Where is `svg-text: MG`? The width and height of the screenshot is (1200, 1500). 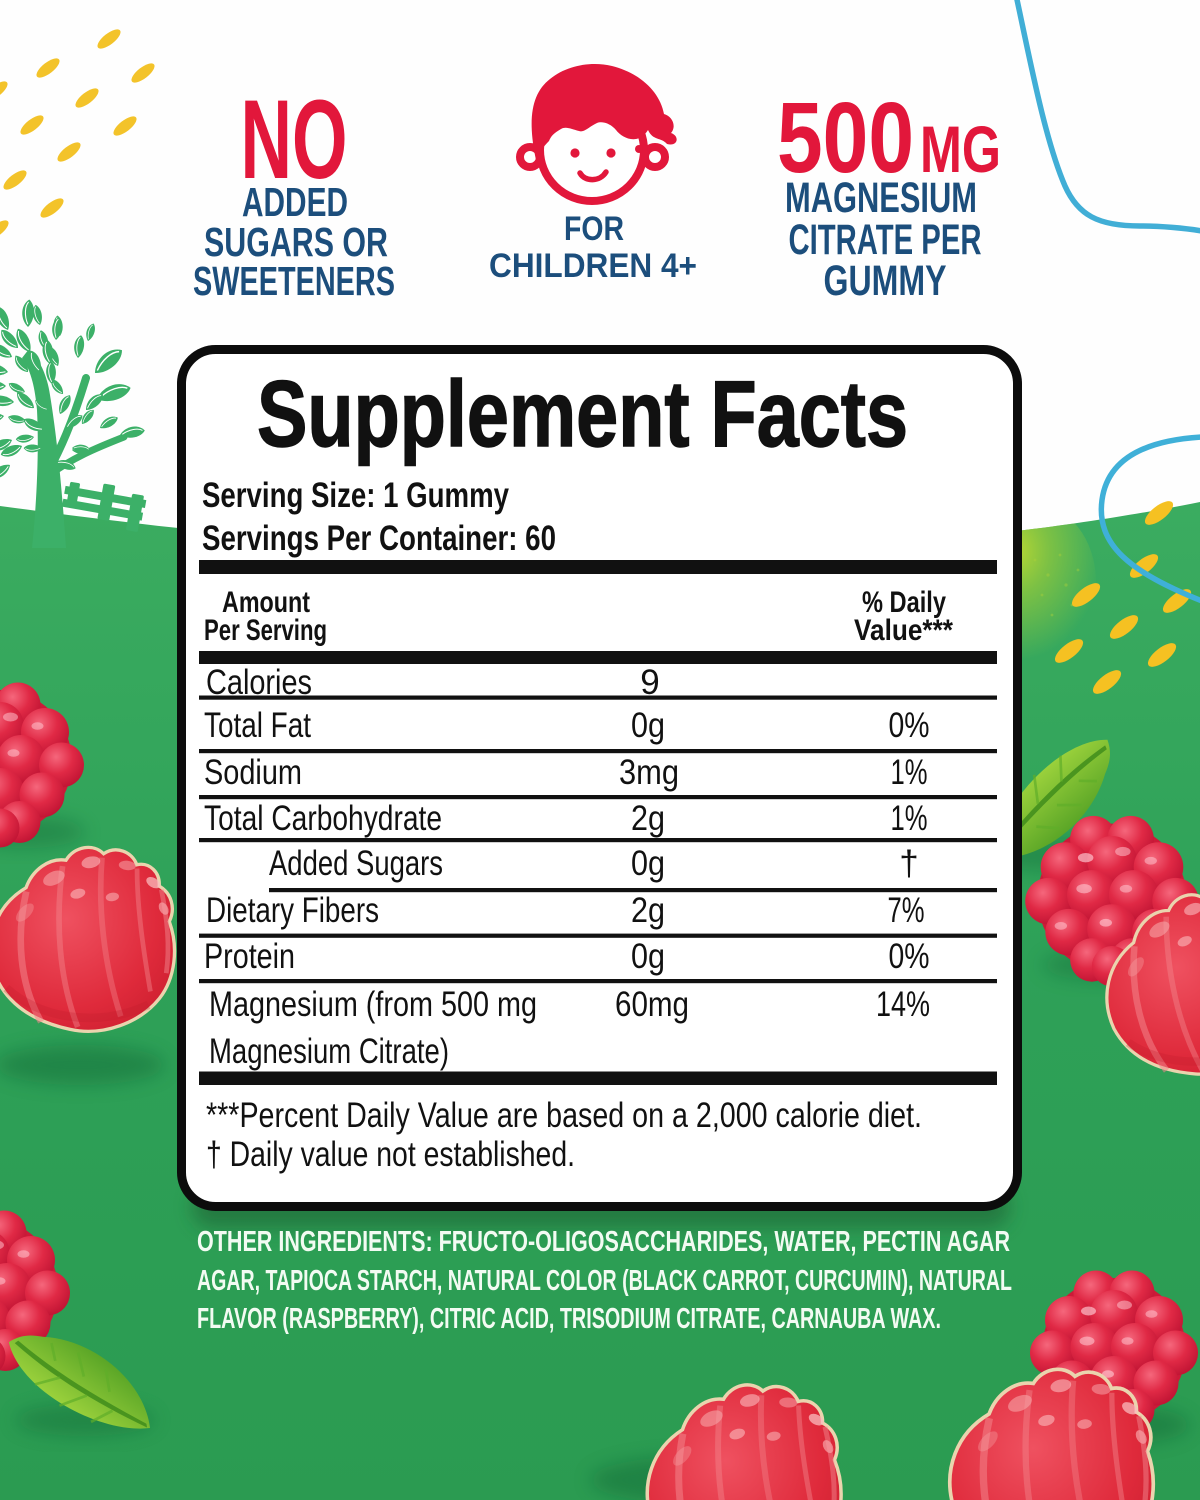
svg-text: MG is located at coordinates (960, 149).